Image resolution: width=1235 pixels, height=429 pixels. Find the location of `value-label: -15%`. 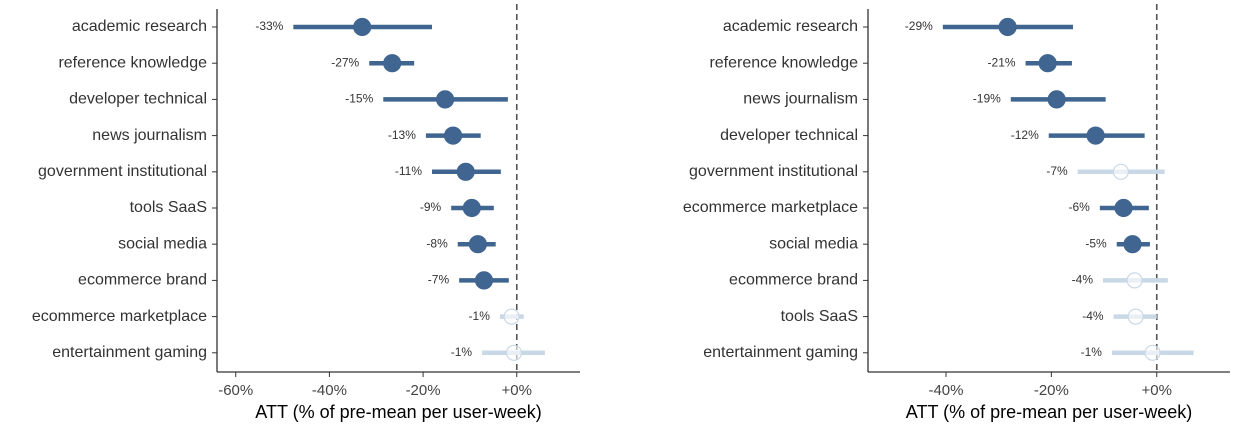

value-label: -15% is located at coordinates (359, 99).